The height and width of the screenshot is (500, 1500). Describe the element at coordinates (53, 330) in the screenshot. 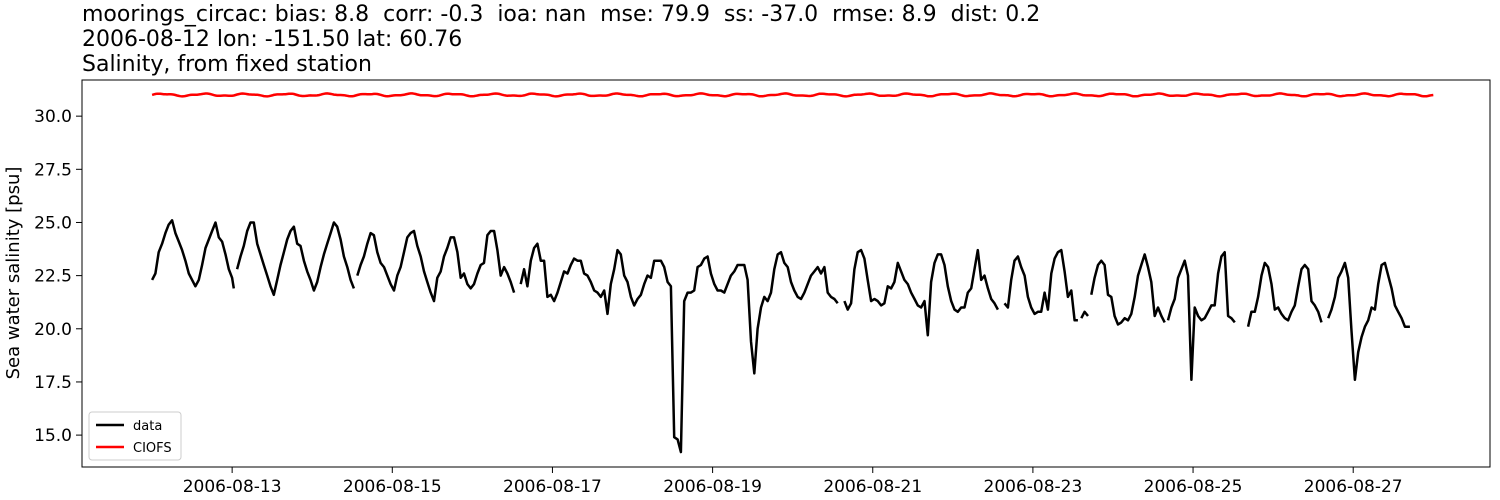

I see `y-tick-label: 20.0` at that location.